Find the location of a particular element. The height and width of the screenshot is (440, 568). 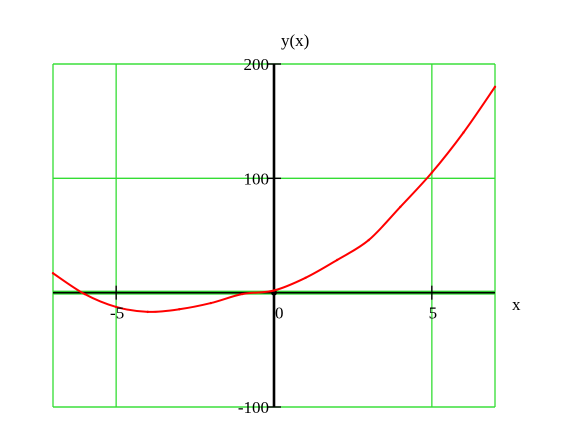

y-tick-label: 200 is located at coordinates (257, 64).